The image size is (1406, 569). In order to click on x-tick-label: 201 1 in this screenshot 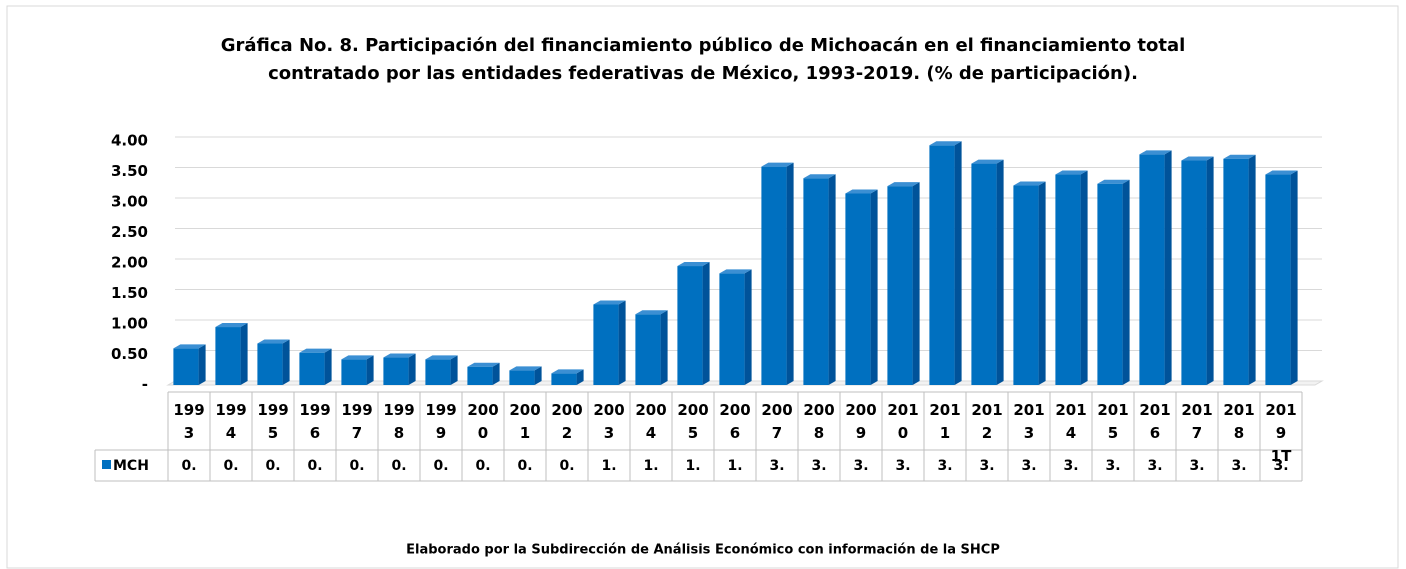, I will do `click(944, 421)`.